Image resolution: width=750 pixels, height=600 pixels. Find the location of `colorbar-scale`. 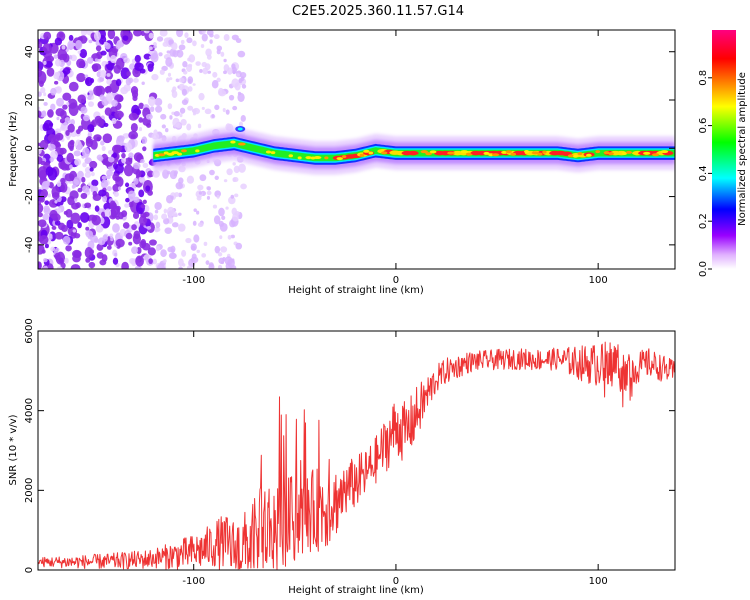

colorbar-scale is located at coordinates (724, 149).